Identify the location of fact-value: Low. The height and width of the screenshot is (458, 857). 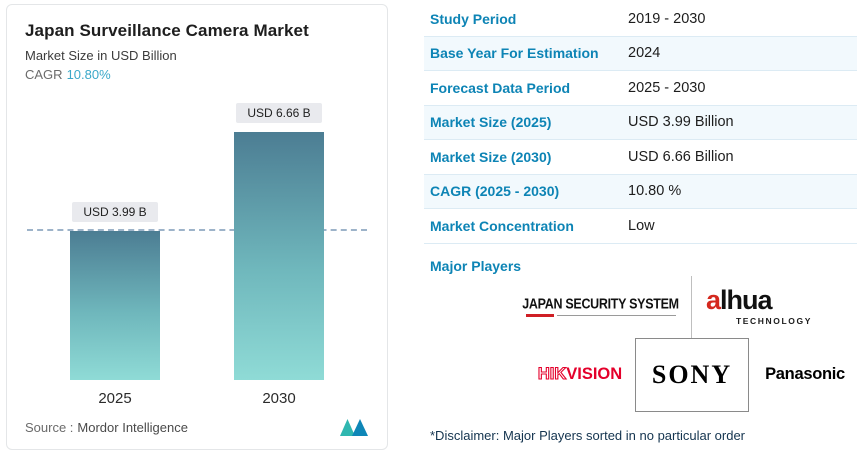
(641, 225).